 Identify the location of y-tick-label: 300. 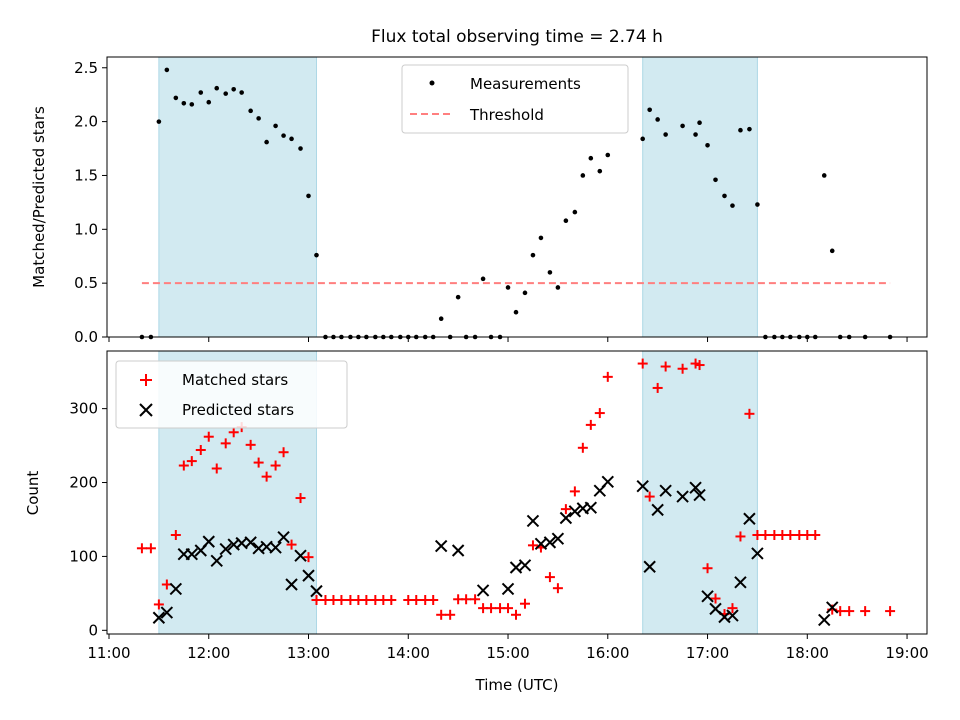
(83, 409).